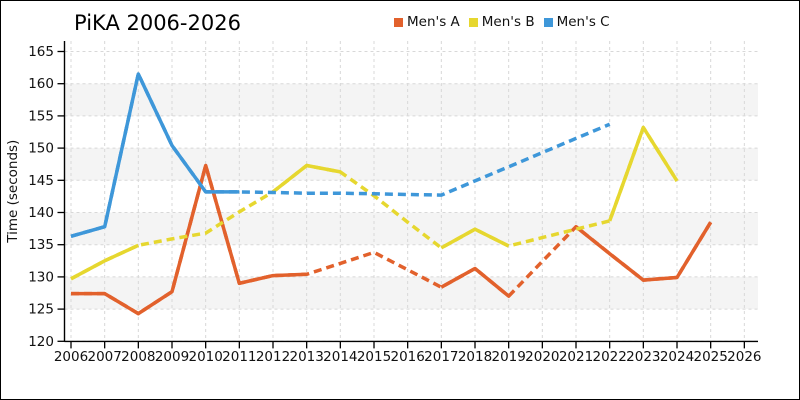  I want to click on x-tick-label: 2008, so click(138, 357).